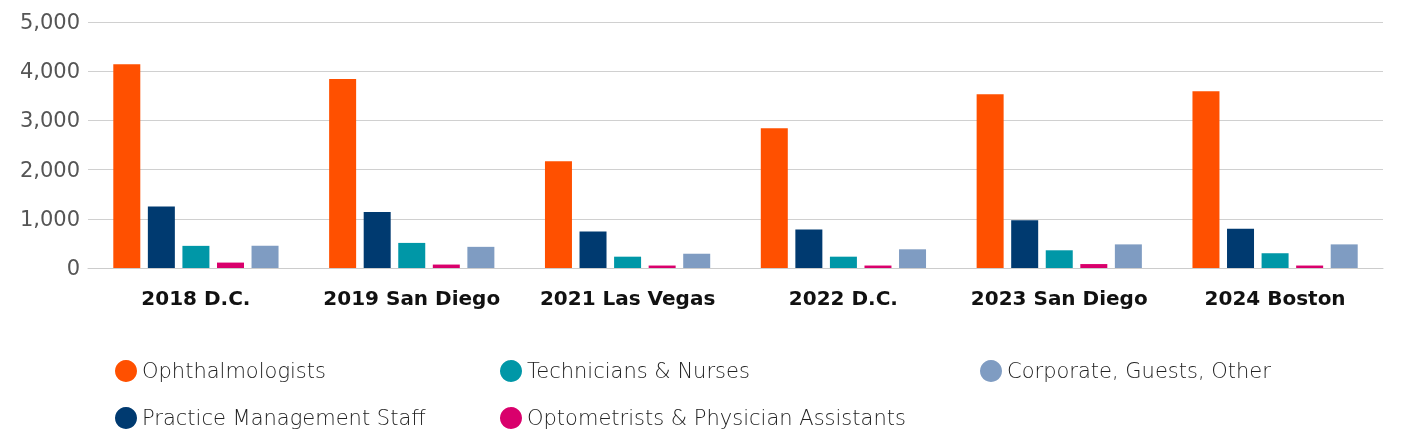 The width and height of the screenshot is (1421, 432). I want to click on y-tick-label: 3,000, so click(49, 120).